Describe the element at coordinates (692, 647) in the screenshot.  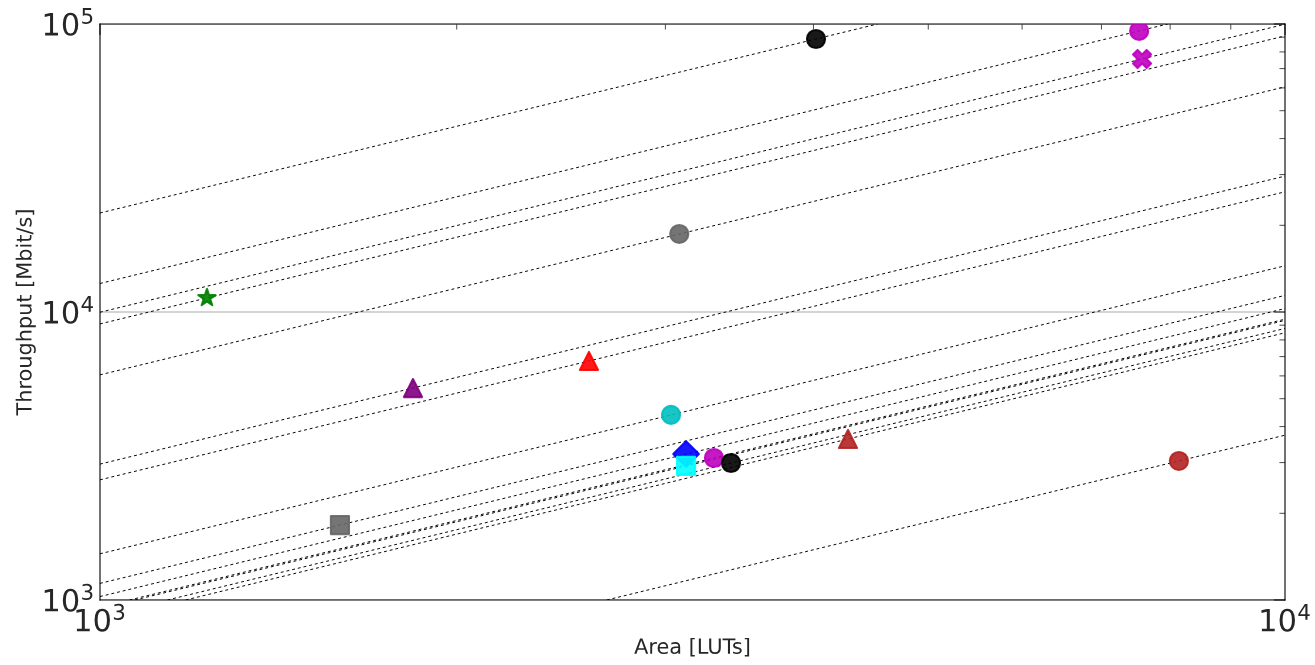
I see `x-axis-title: Area [LUTs]` at that location.